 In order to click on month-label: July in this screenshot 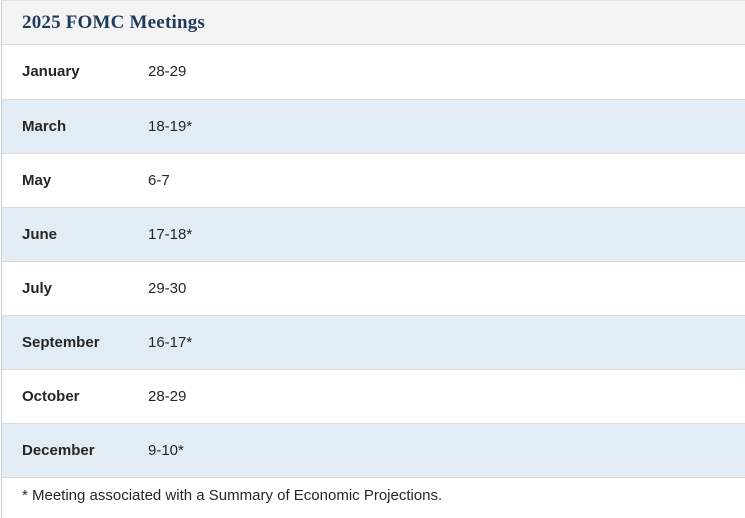, I will do `click(74, 287)`.